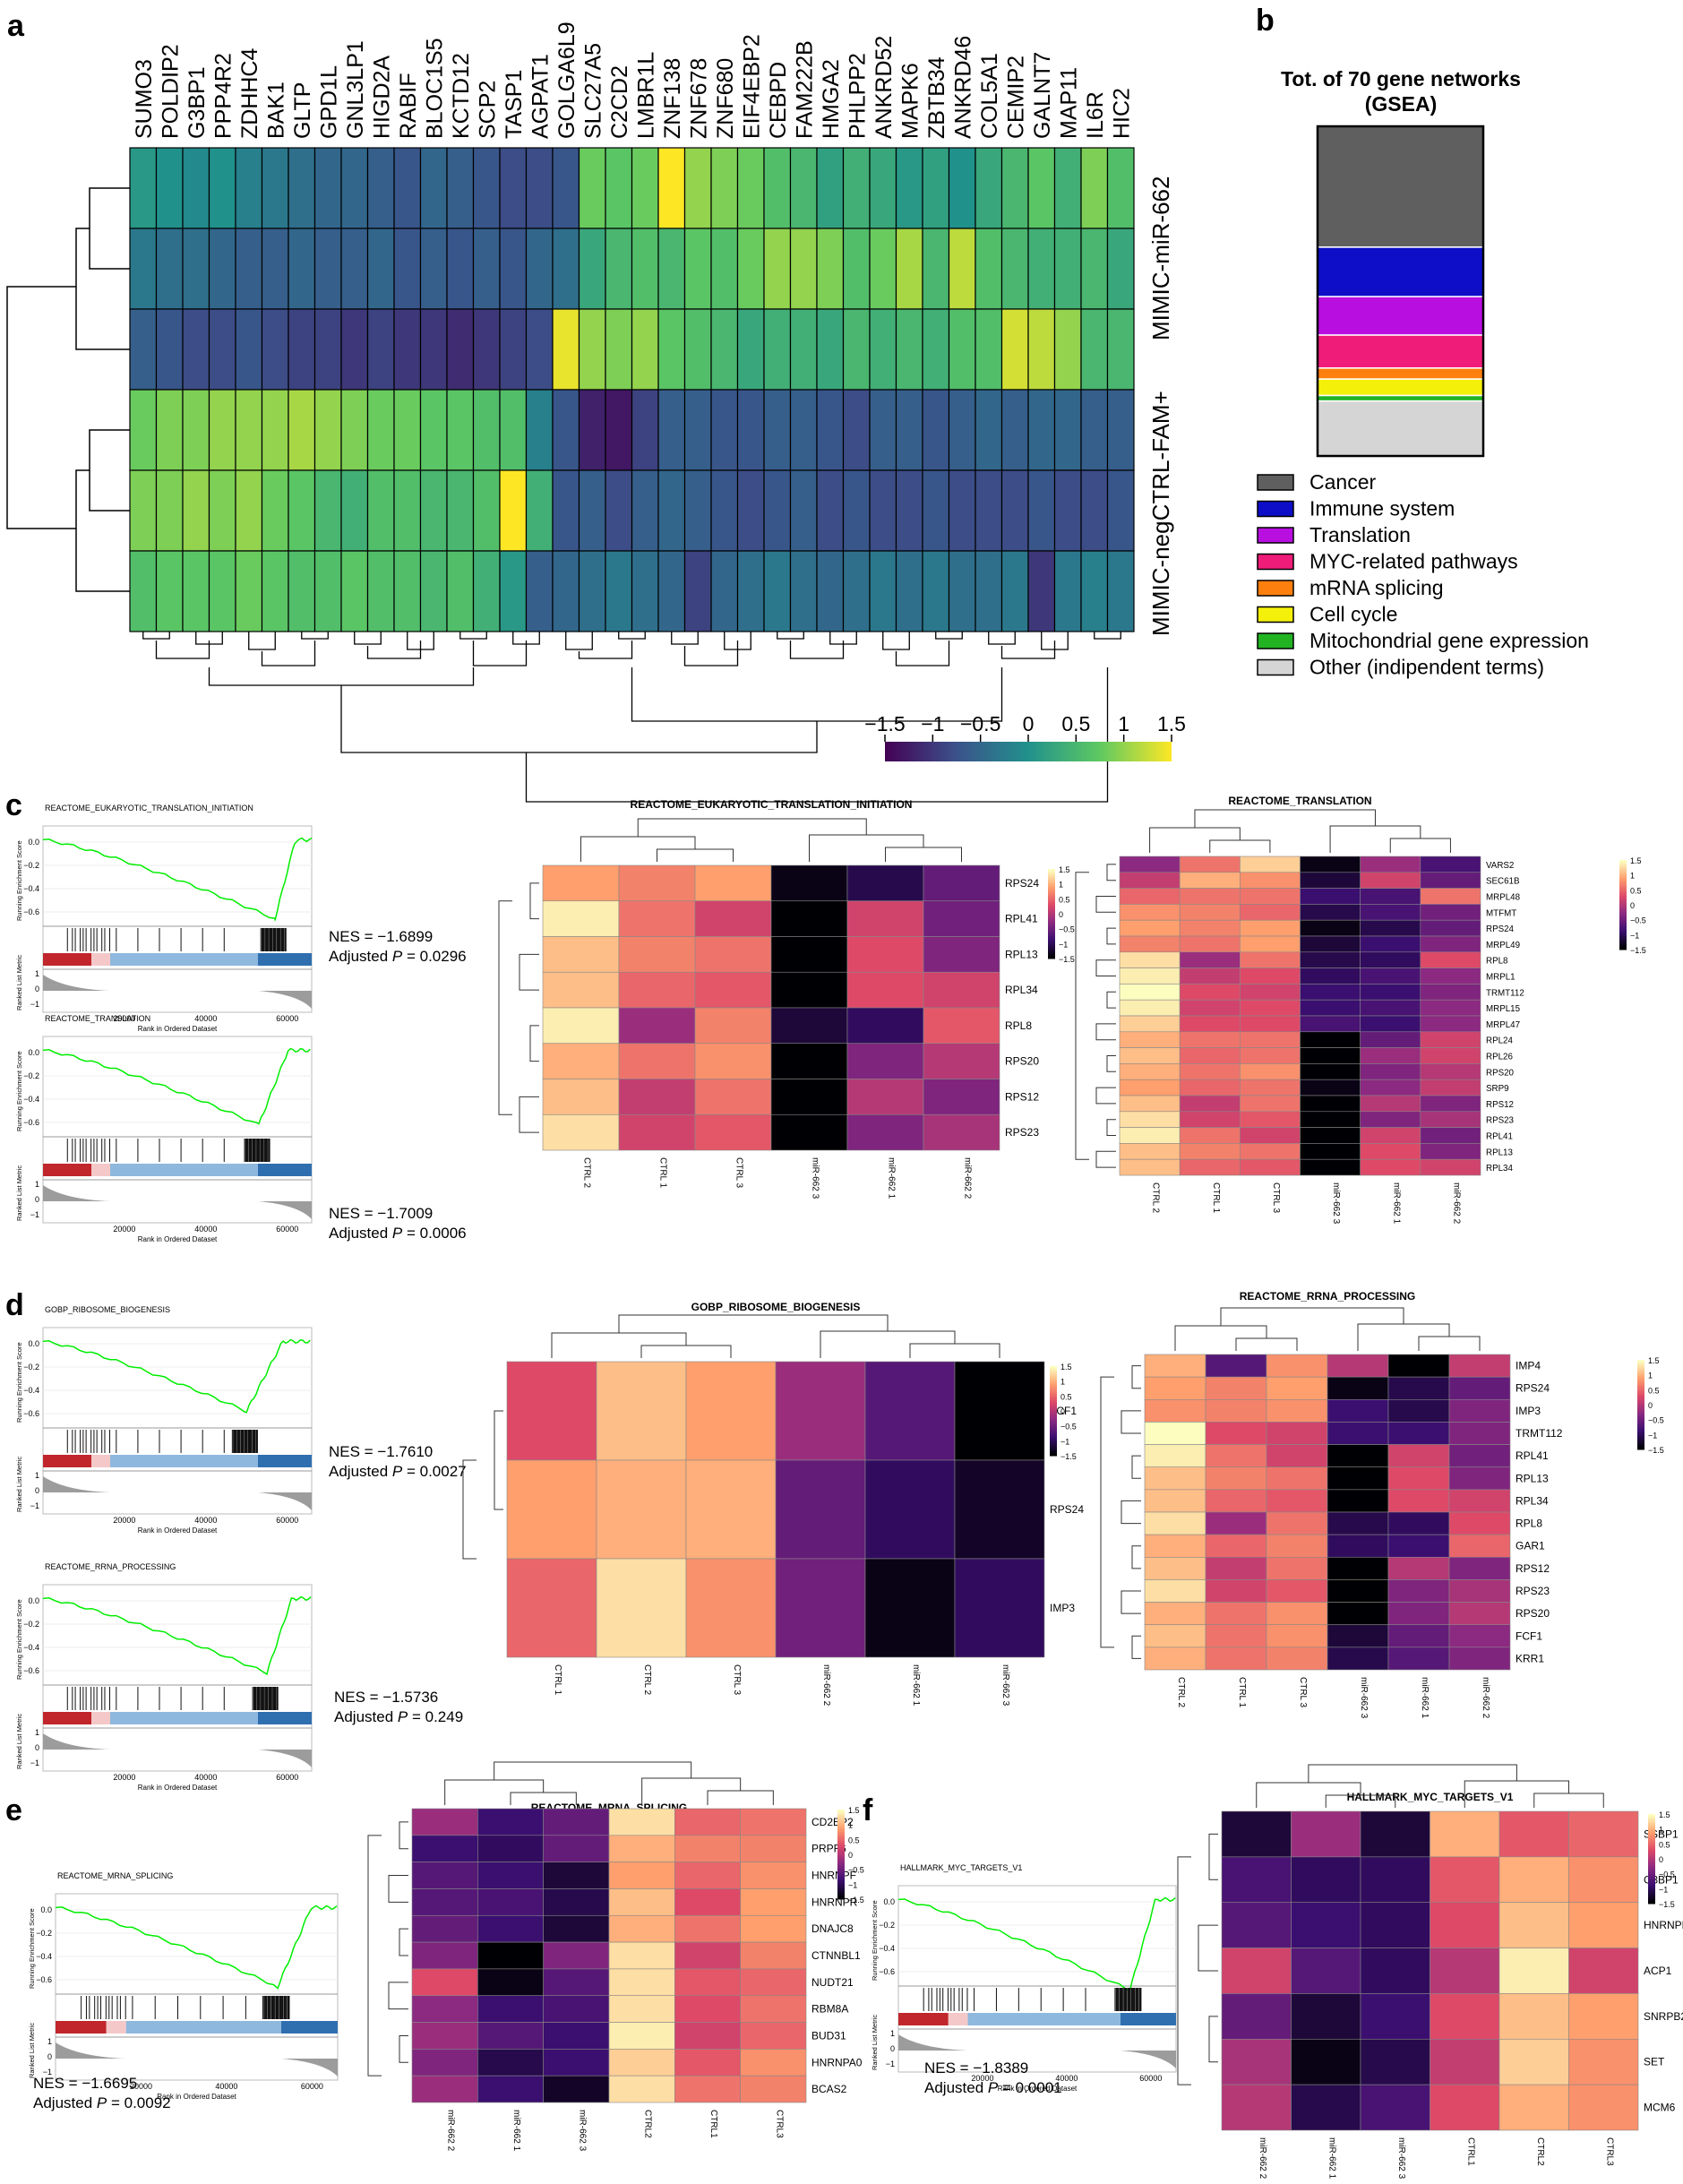 The image size is (1683, 2184). I want to click on heatmap-row-label: HNRNPA0, so click(837, 2062).